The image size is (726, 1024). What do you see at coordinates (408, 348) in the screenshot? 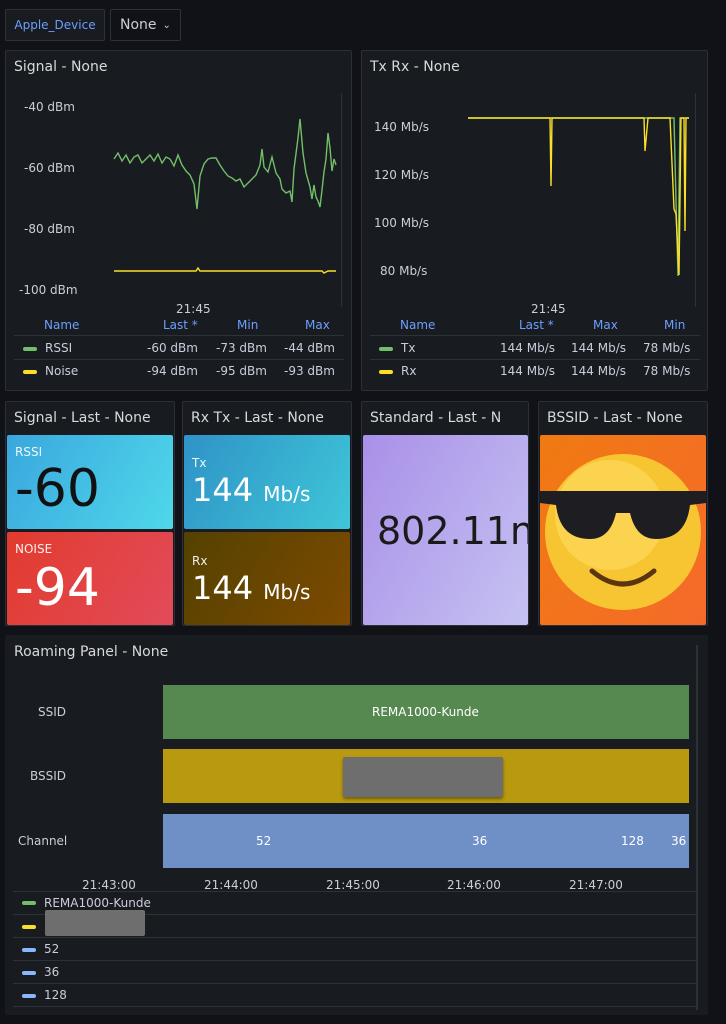
I see `tx-legend-name: Tx` at bounding box center [408, 348].